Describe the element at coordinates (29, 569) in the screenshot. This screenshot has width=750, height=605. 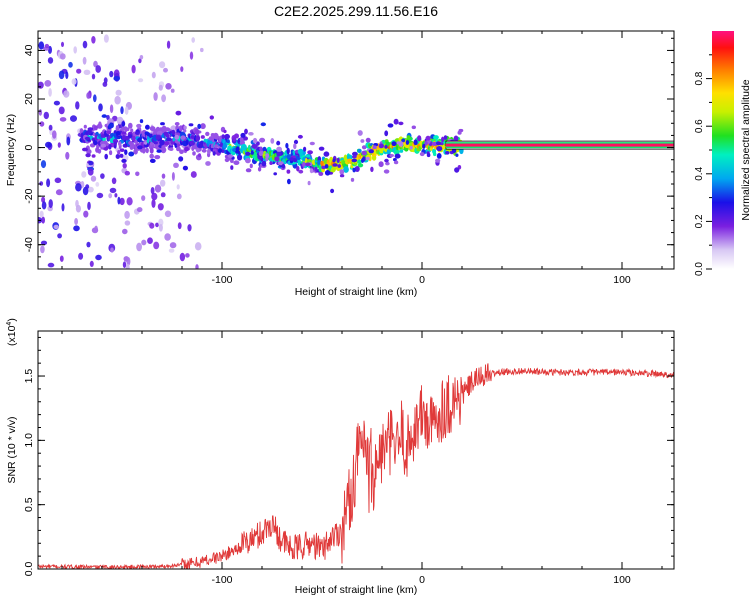
I see `y-tick-label: 0.0` at that location.